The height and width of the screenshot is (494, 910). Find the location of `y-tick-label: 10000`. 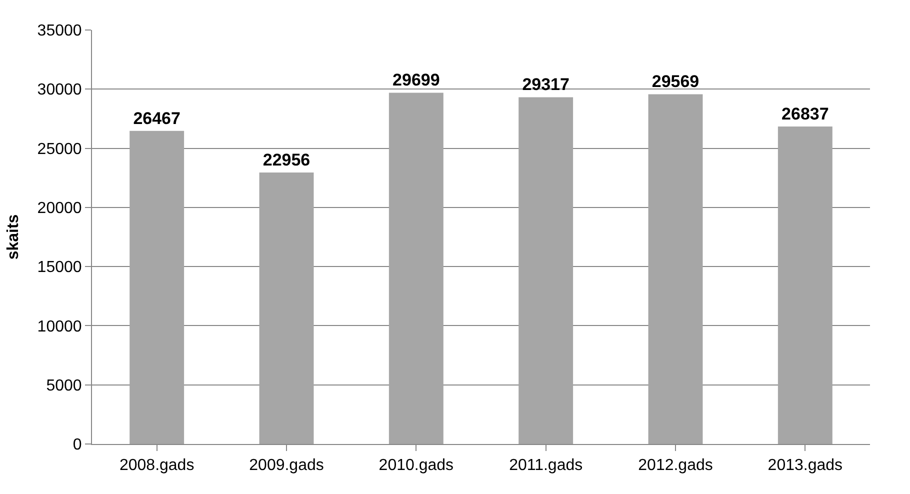

y-tick-label: 10000 is located at coordinates (59, 327).